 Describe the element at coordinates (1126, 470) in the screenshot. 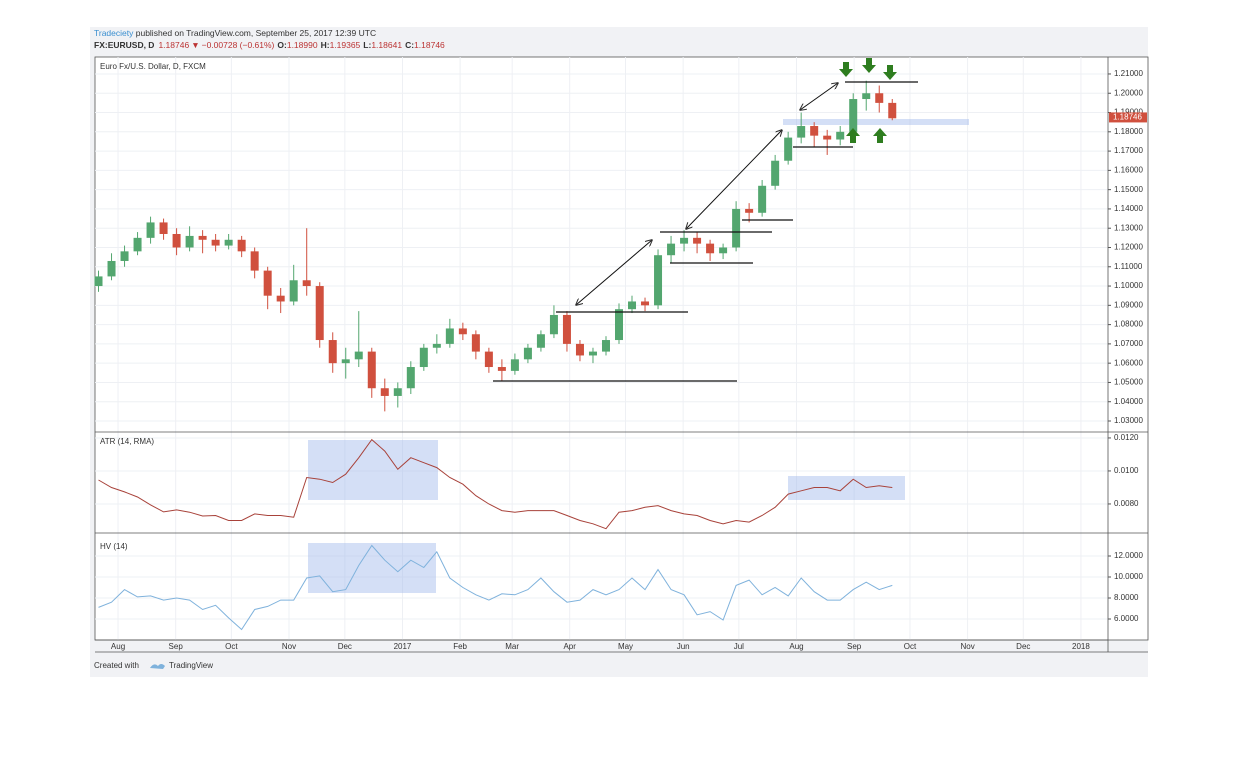

I see `y-tick-label: 0.0100` at that location.